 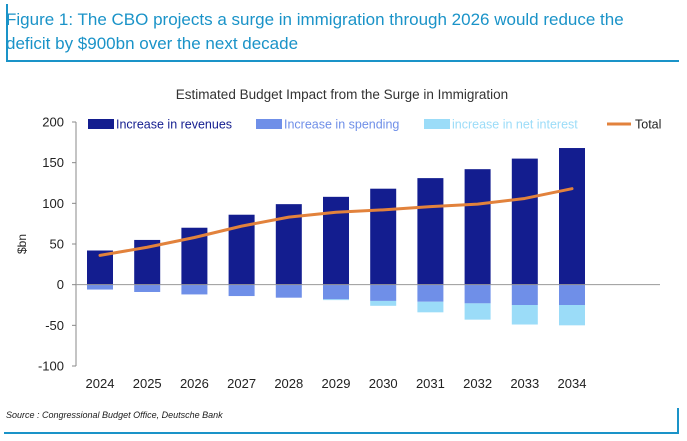 I want to click on bar-increase-in-net-interest-2031, so click(x=430, y=307).